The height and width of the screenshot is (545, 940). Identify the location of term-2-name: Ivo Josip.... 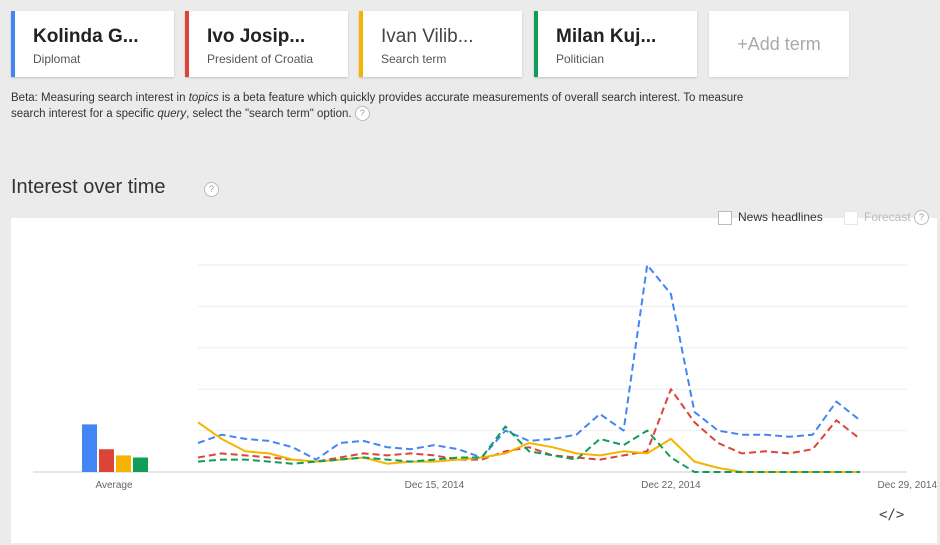
(256, 36).